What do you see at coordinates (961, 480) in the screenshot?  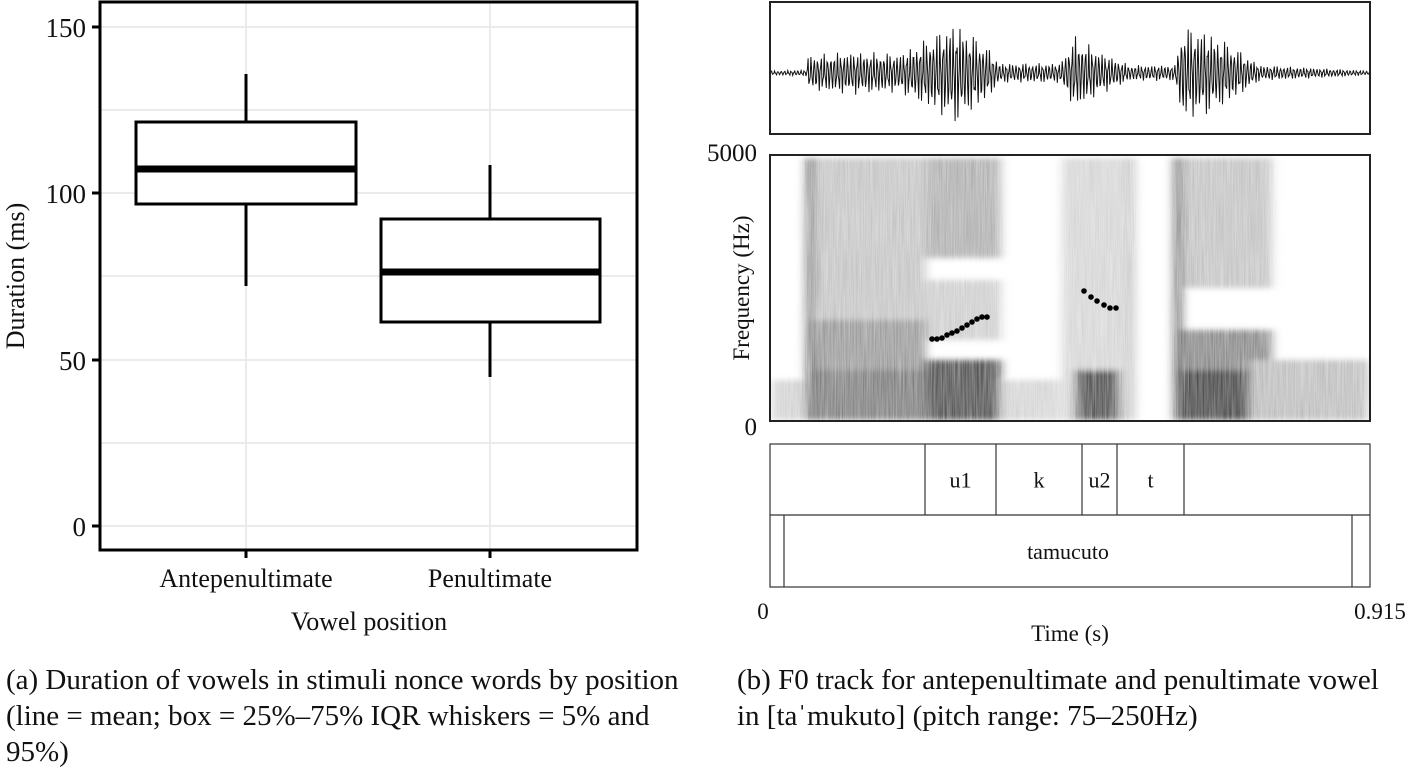 I see `textgrid-interval-label: u1` at bounding box center [961, 480].